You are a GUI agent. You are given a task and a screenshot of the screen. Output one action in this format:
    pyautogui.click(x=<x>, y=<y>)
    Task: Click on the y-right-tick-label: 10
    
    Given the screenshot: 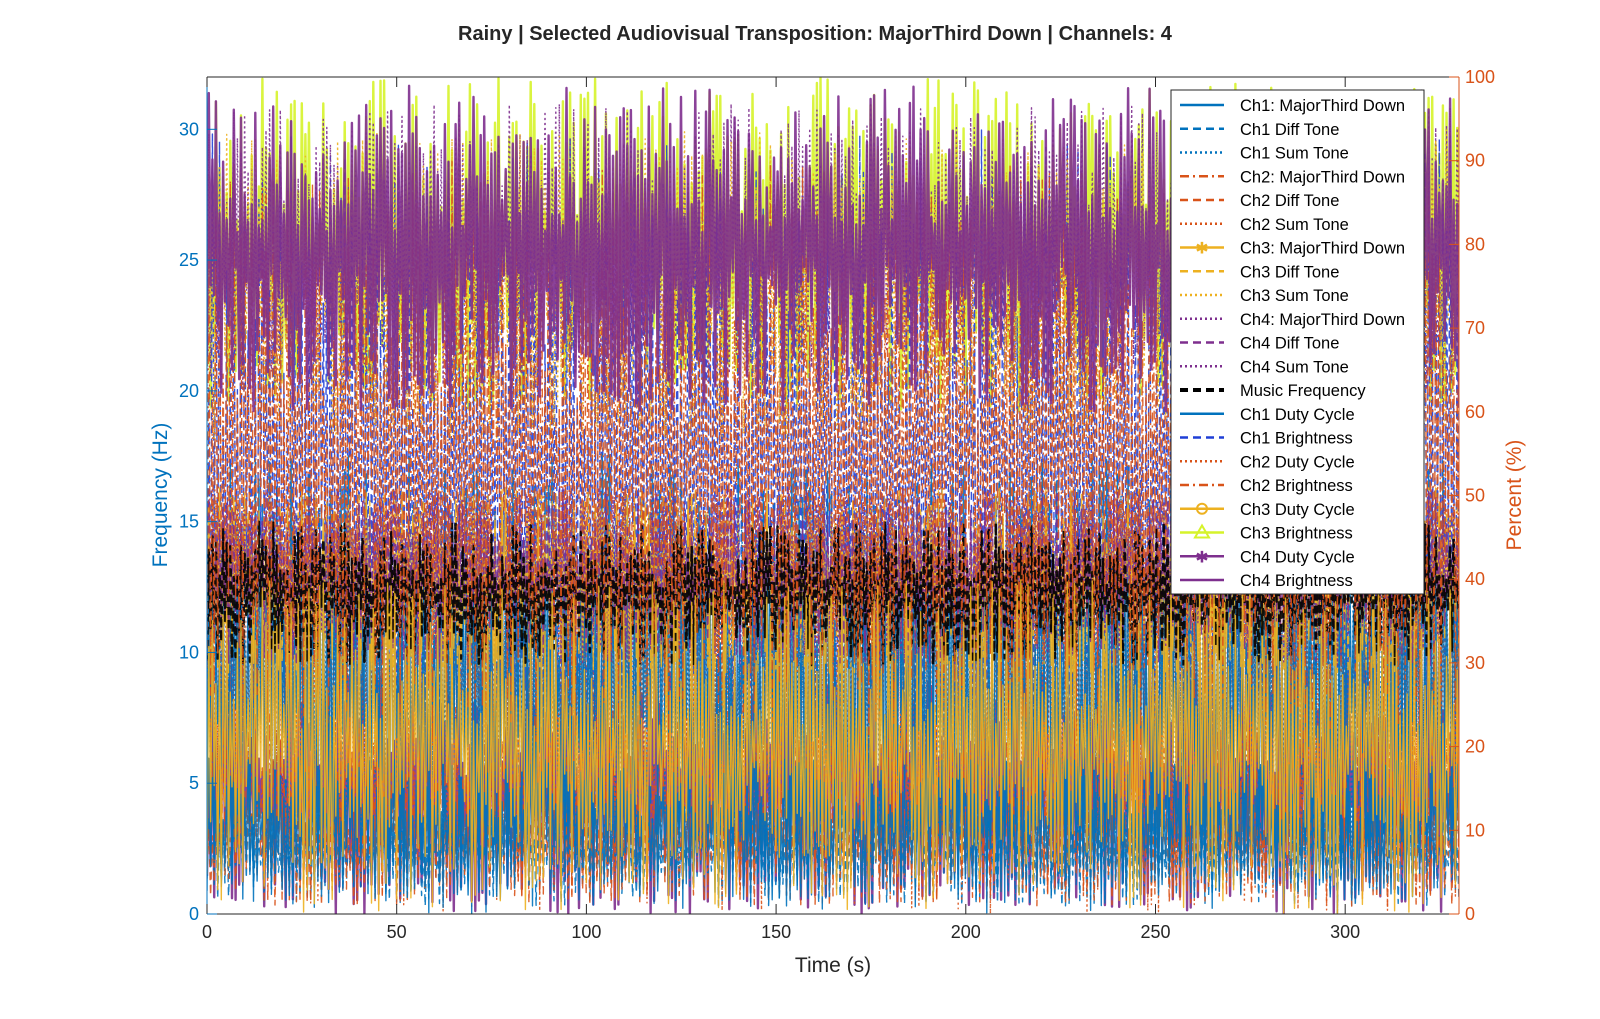 What is the action you would take?
    pyautogui.click(x=1475, y=830)
    